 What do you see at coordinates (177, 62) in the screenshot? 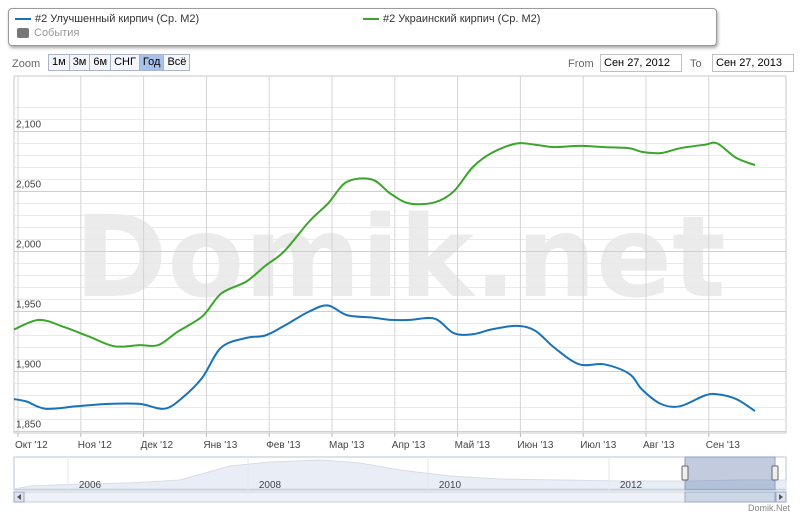
I see `zoom-all-button: Всё` at bounding box center [177, 62].